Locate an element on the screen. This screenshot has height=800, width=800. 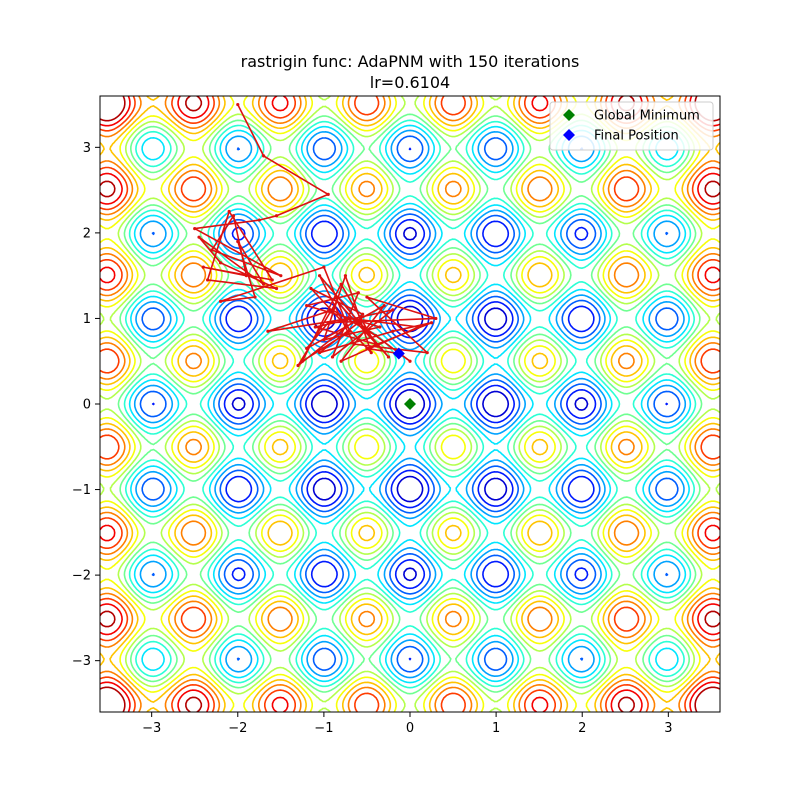
x-tick-label: −3 is located at coordinates (151, 728).